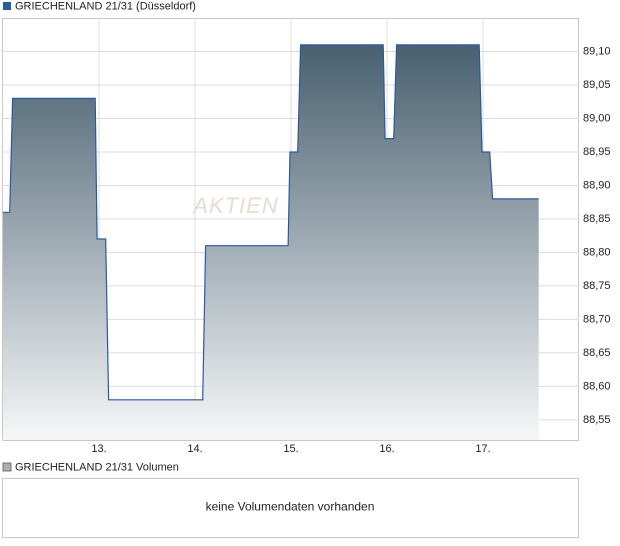  I want to click on y-tick-label: 88,90, so click(597, 185).